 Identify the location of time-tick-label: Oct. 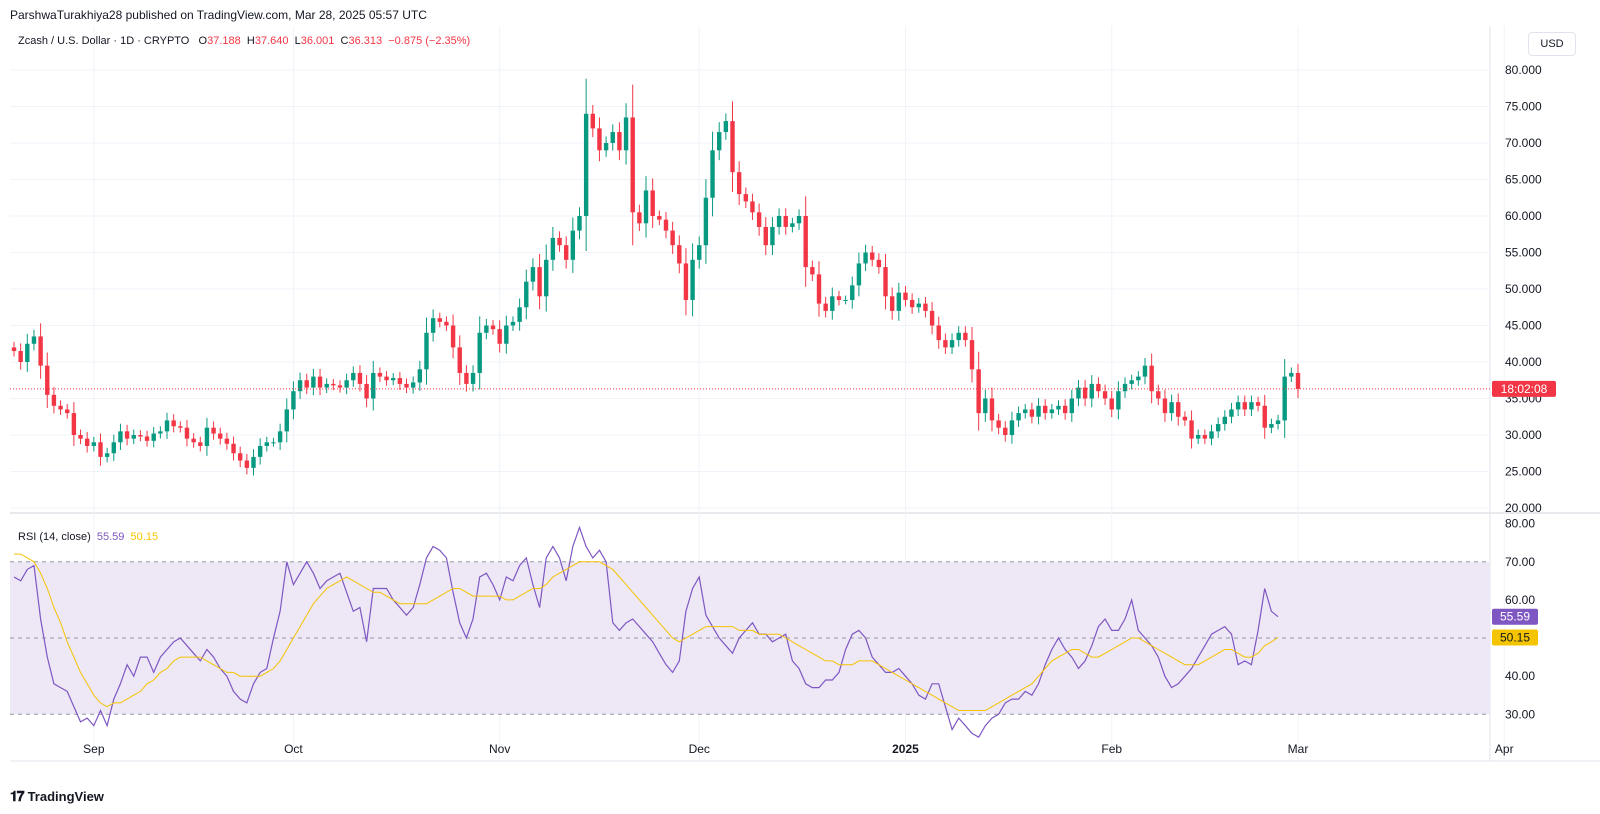
(293, 749).